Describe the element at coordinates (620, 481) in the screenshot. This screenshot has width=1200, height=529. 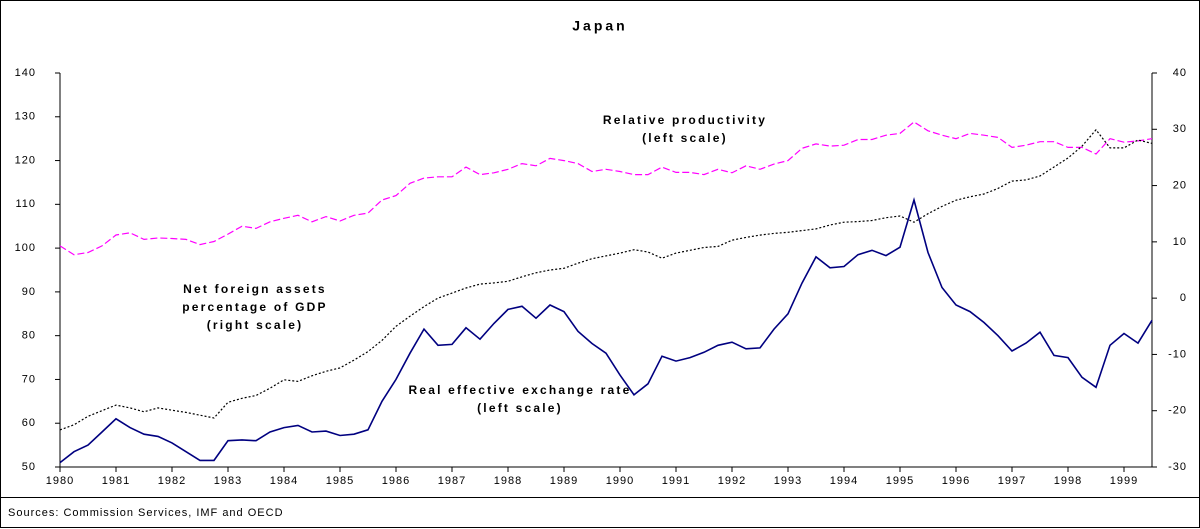
I see `x-tick-label: 1990` at that location.